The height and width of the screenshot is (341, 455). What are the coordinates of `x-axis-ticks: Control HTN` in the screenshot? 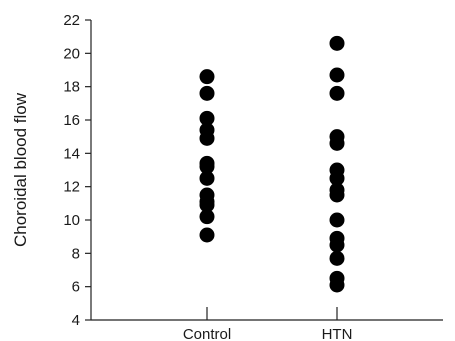 It's located at (268, 324).